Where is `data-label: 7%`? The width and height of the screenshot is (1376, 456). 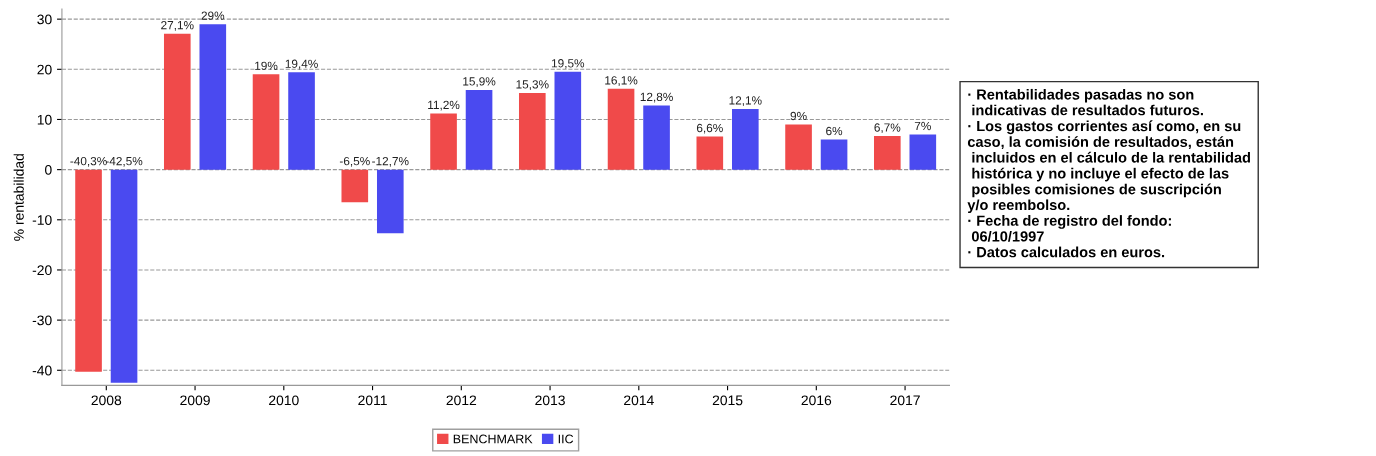
data-label: 7% is located at coordinates (922, 126).